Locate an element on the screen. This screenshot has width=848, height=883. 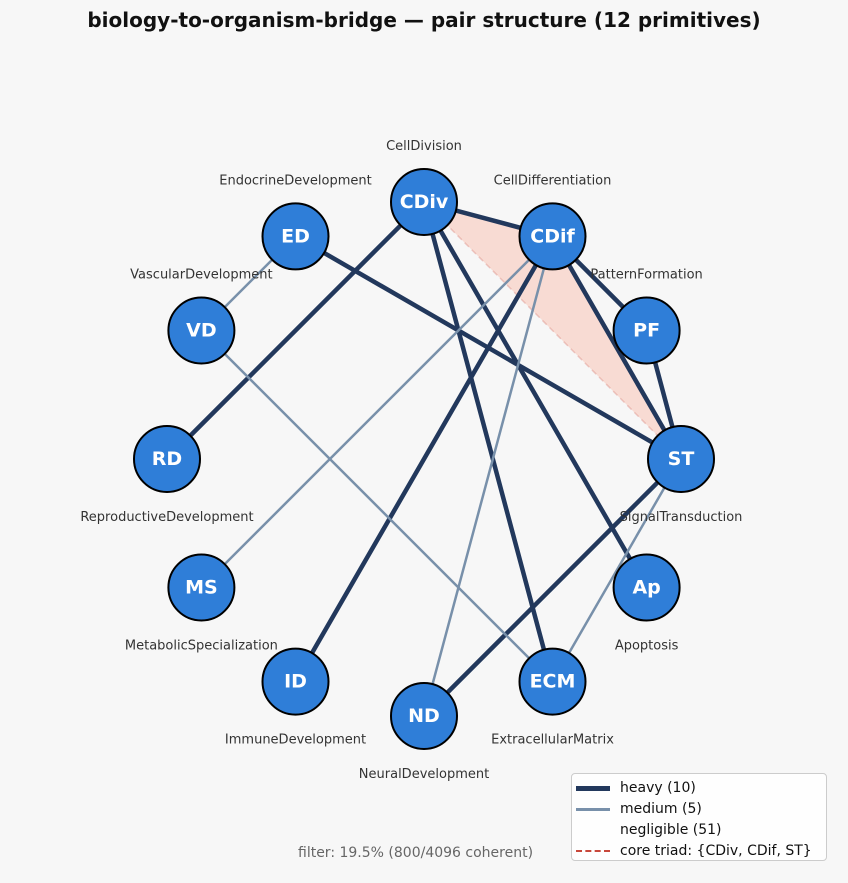
edge-st-ecm is located at coordinates (617, 570).